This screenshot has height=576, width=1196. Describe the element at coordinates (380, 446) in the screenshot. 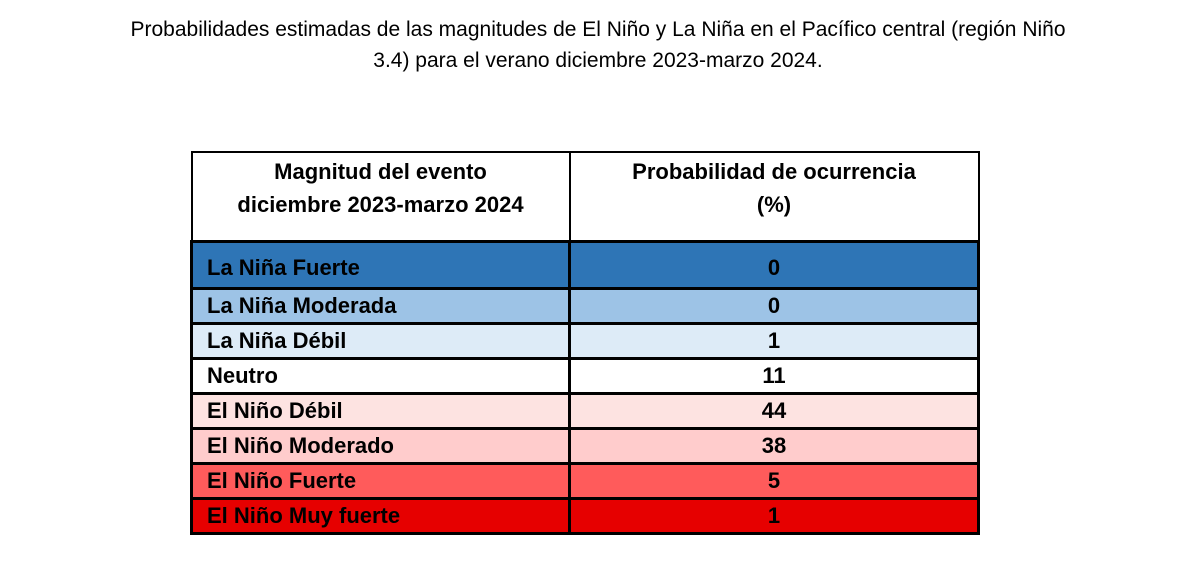

I see `event-magnitude-cell: El Niño Moderado` at that location.